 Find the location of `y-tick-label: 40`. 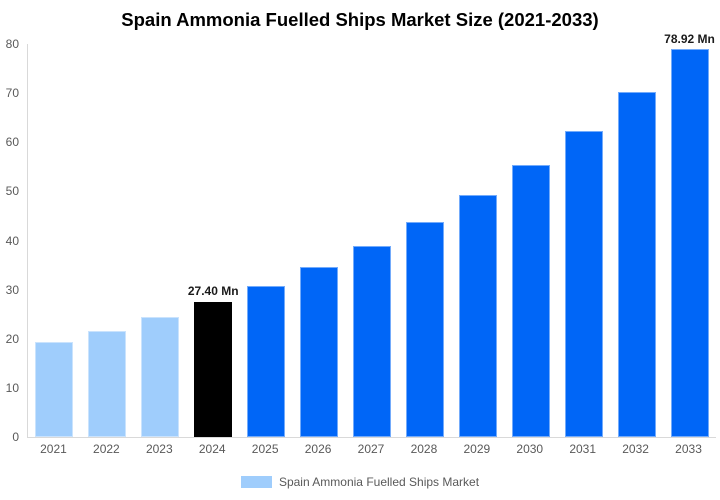

y-tick-label: 40 is located at coordinates (12, 240).